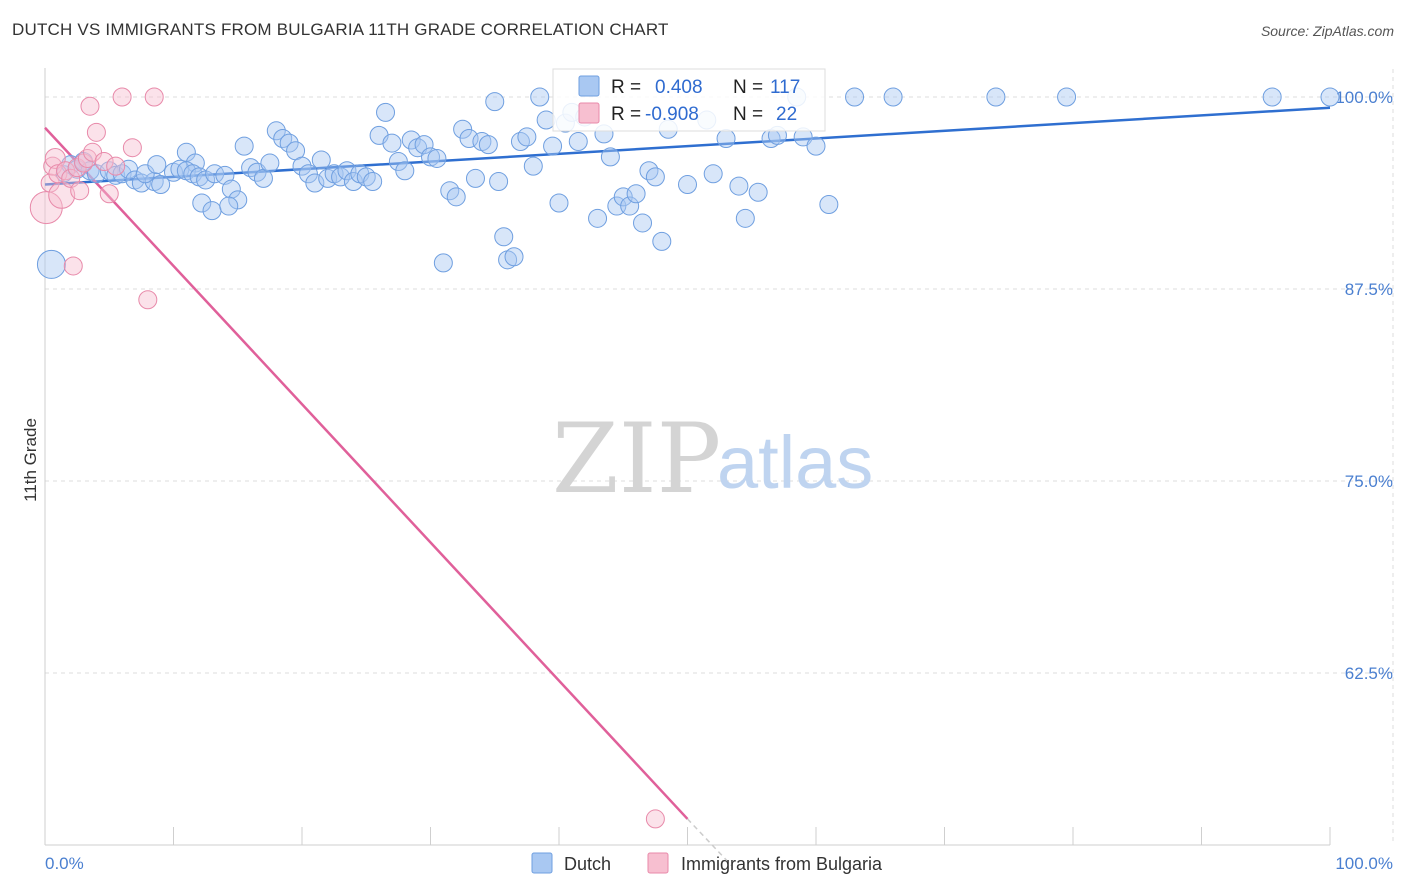  Describe the element at coordinates (748, 87) in the screenshot. I see `legend-n-label-dutch: N =` at that location.